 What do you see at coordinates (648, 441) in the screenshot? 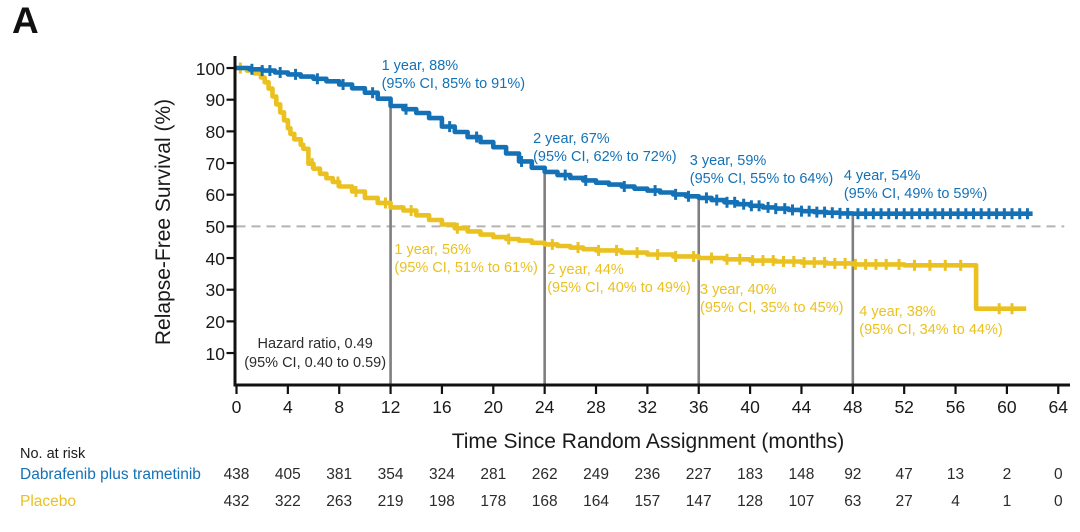
I see `x-axis-label: Time Since Random Assignment (months)` at bounding box center [648, 441].